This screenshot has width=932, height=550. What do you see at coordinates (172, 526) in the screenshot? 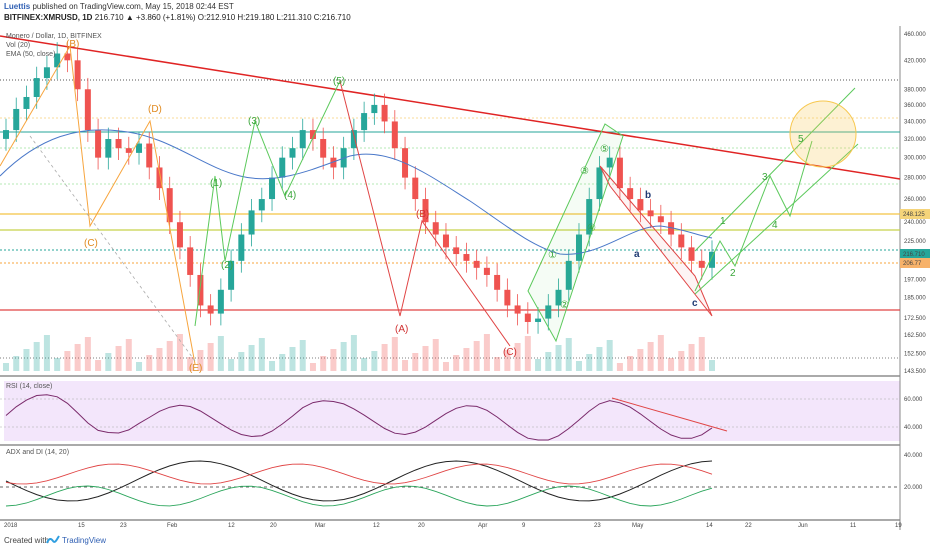
I see `time-axis-label: Feb` at bounding box center [172, 526].